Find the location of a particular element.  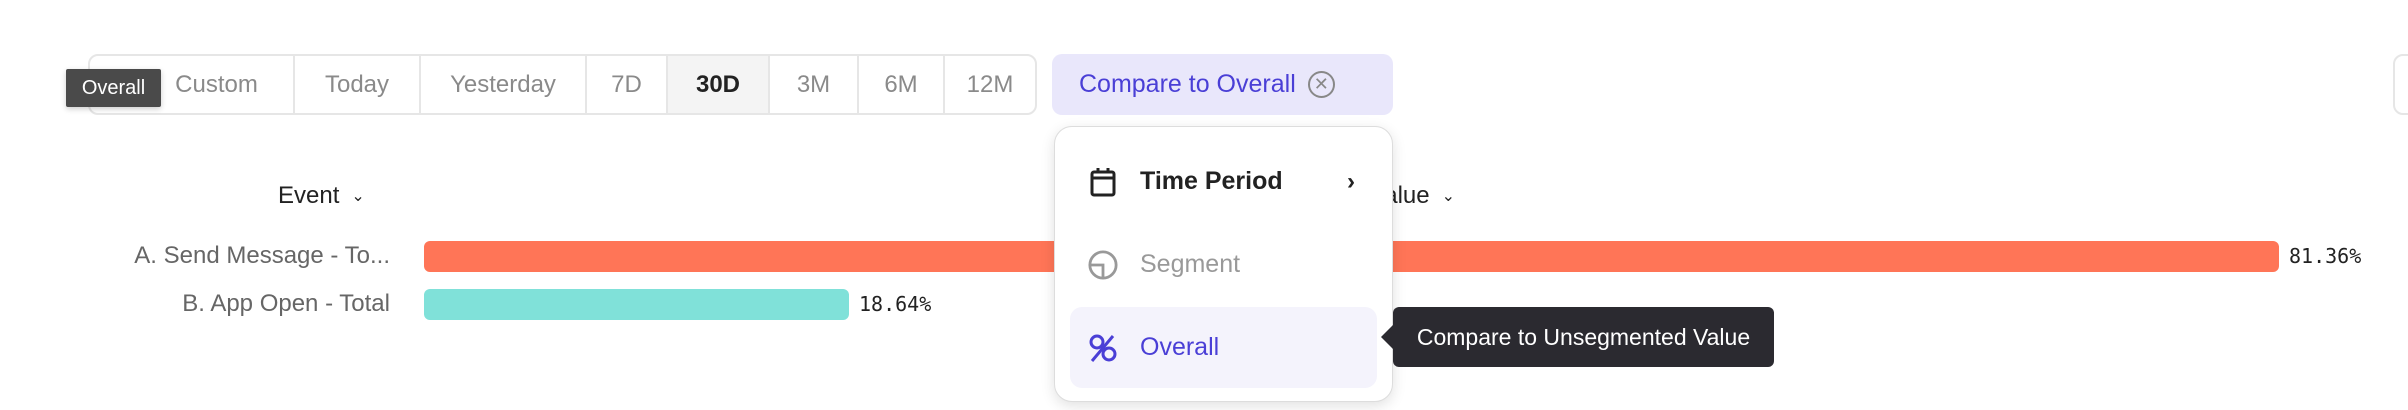

clear-circle-icon: ✕ is located at coordinates (1321, 84).